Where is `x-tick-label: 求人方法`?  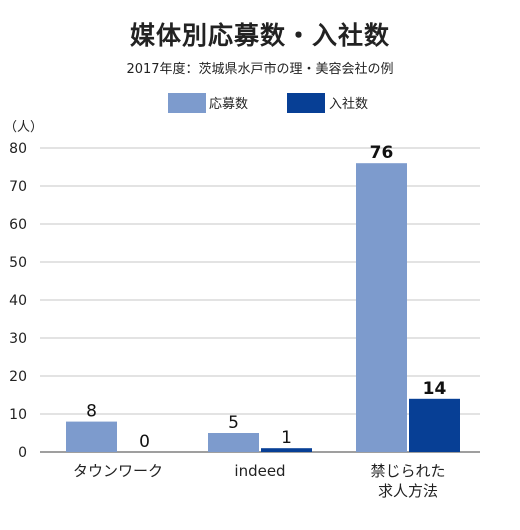
x-tick-label: 求人方法 is located at coordinates (408, 491).